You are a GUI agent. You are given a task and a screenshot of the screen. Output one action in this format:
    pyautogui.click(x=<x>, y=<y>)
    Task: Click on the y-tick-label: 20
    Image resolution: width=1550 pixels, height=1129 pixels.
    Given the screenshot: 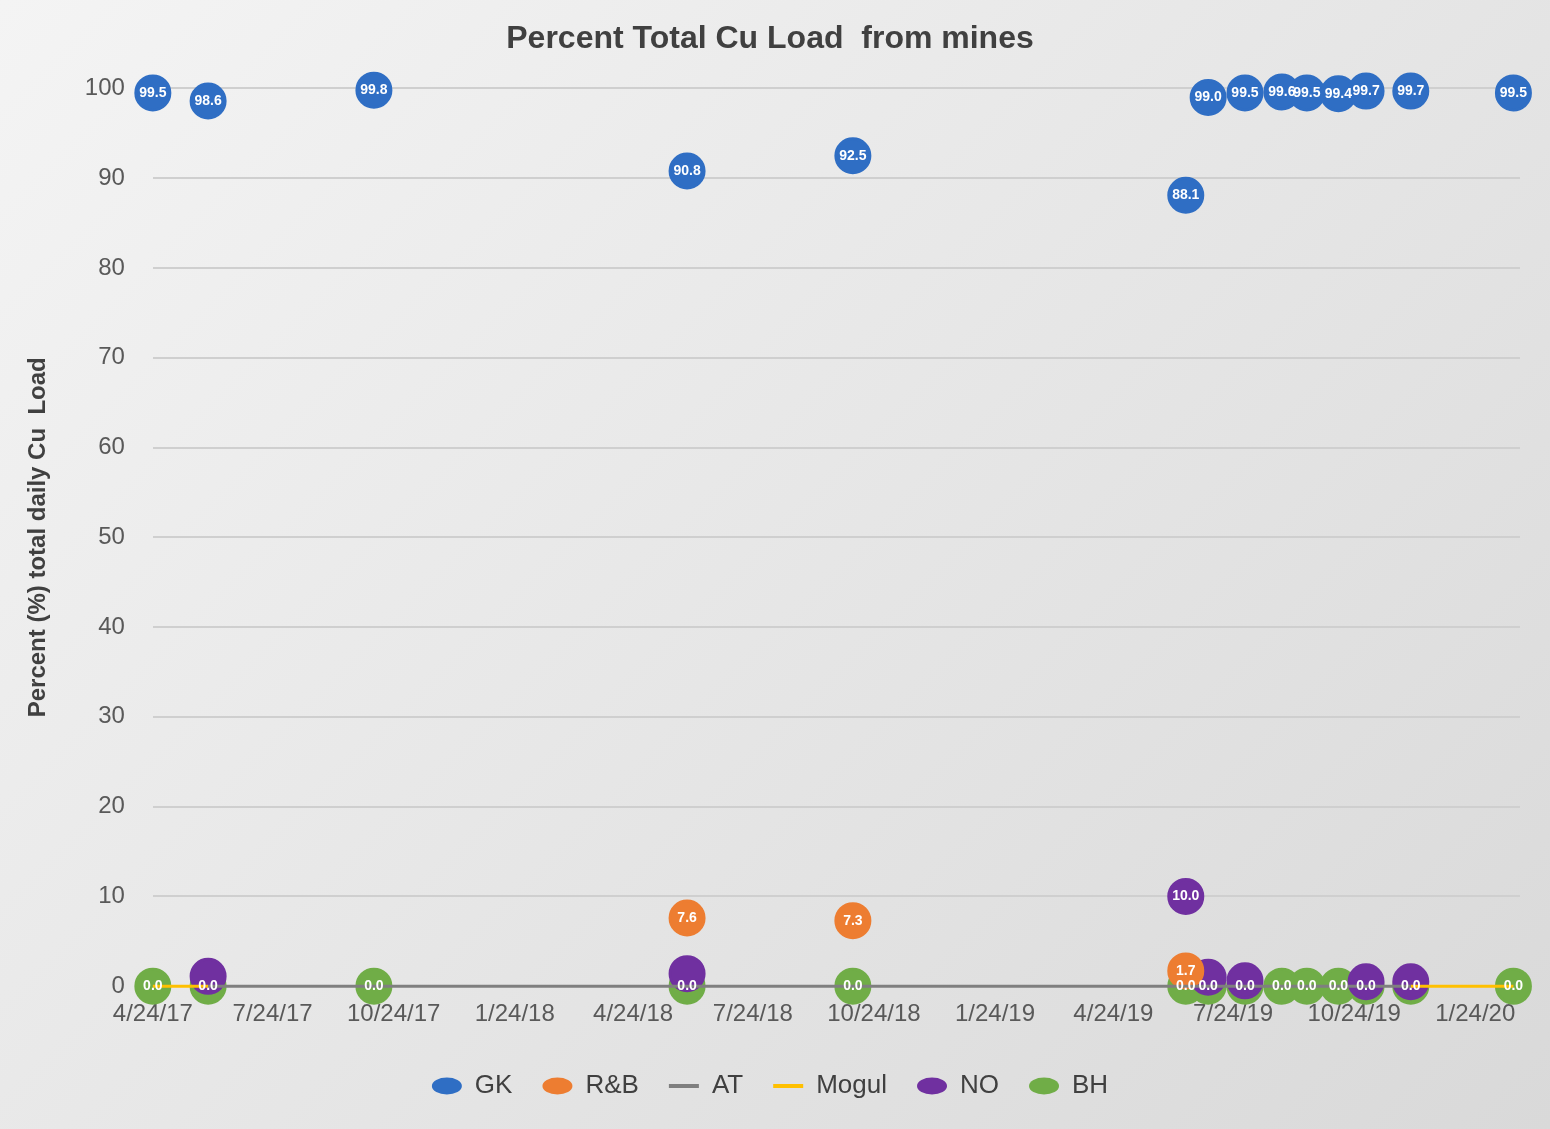 What is the action you would take?
    pyautogui.click(x=111, y=805)
    